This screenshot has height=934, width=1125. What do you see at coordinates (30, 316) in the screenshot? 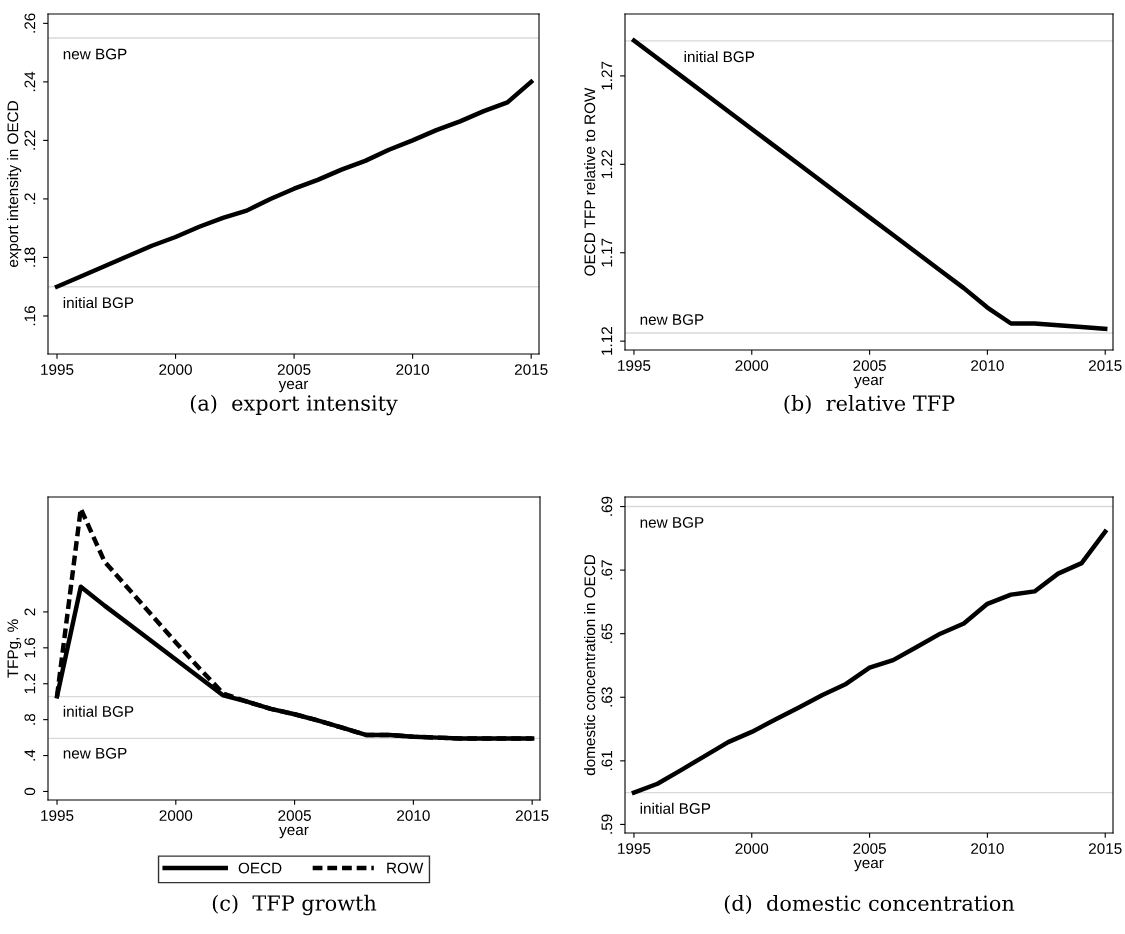
I see `y-tick-label: .16` at bounding box center [30, 316].